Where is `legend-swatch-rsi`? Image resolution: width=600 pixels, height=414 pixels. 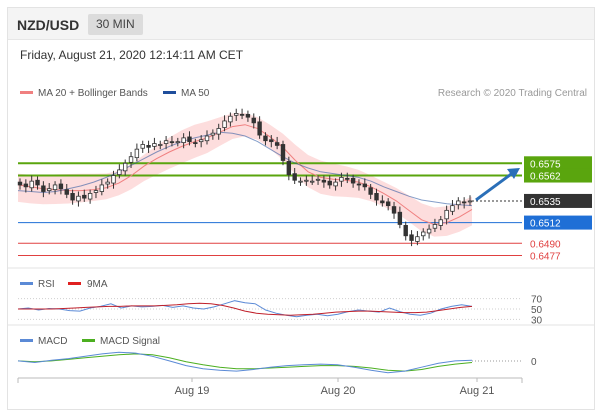 legend-swatch-rsi is located at coordinates (26, 283).